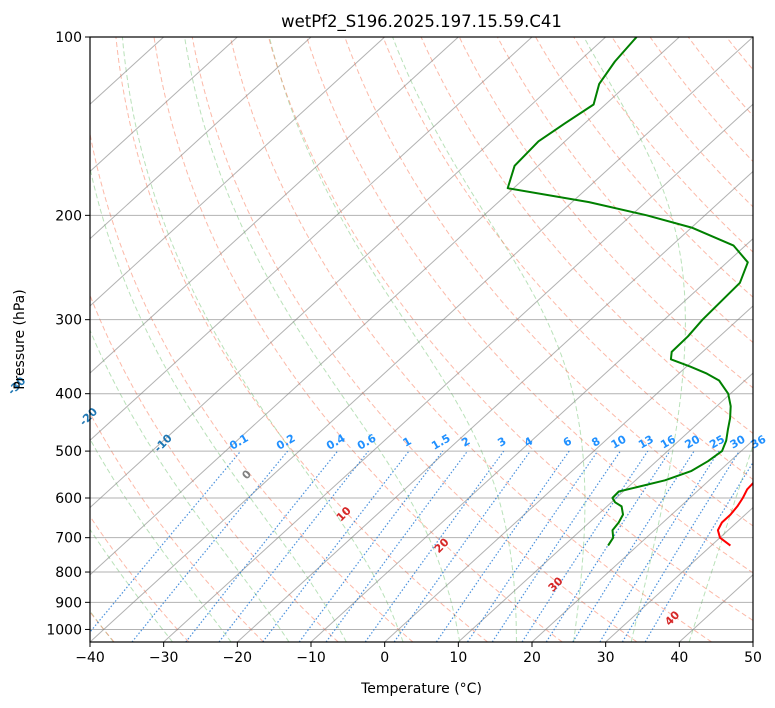  Describe the element at coordinates (440, 442) in the screenshot. I see `mixing-ratio-label: 1.5` at that location.